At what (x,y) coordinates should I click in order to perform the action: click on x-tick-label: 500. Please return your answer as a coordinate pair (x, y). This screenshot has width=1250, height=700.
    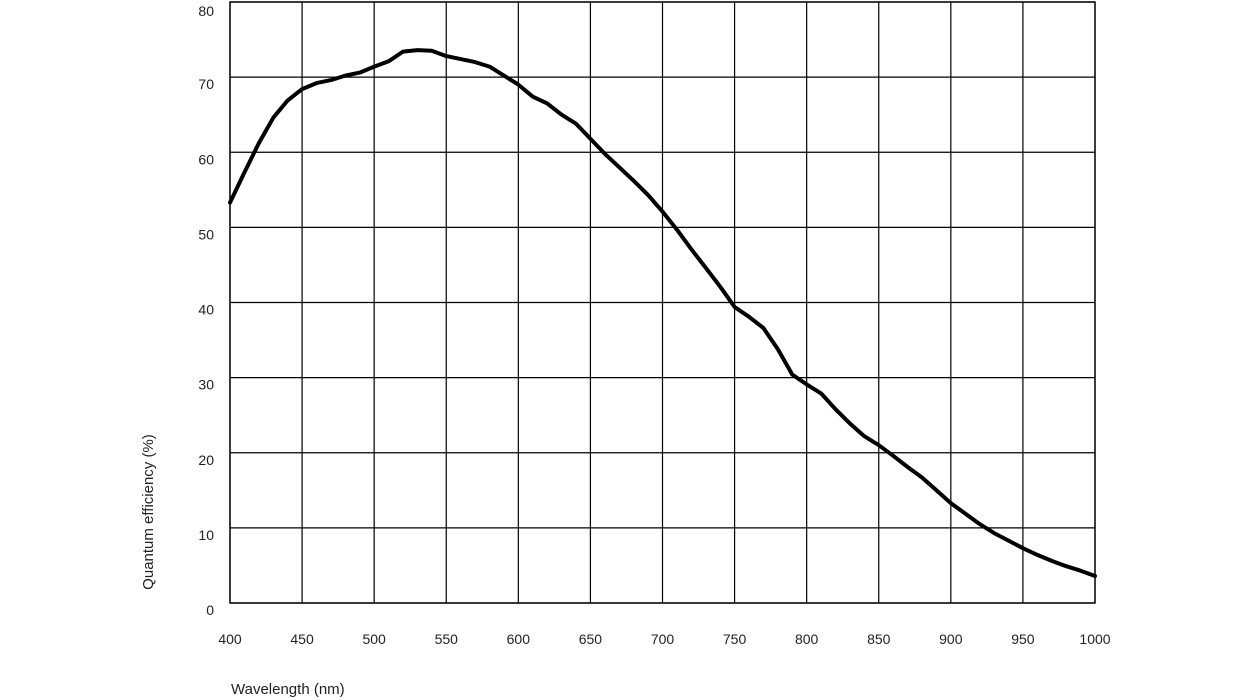
    Looking at the image, I should click on (374, 639).